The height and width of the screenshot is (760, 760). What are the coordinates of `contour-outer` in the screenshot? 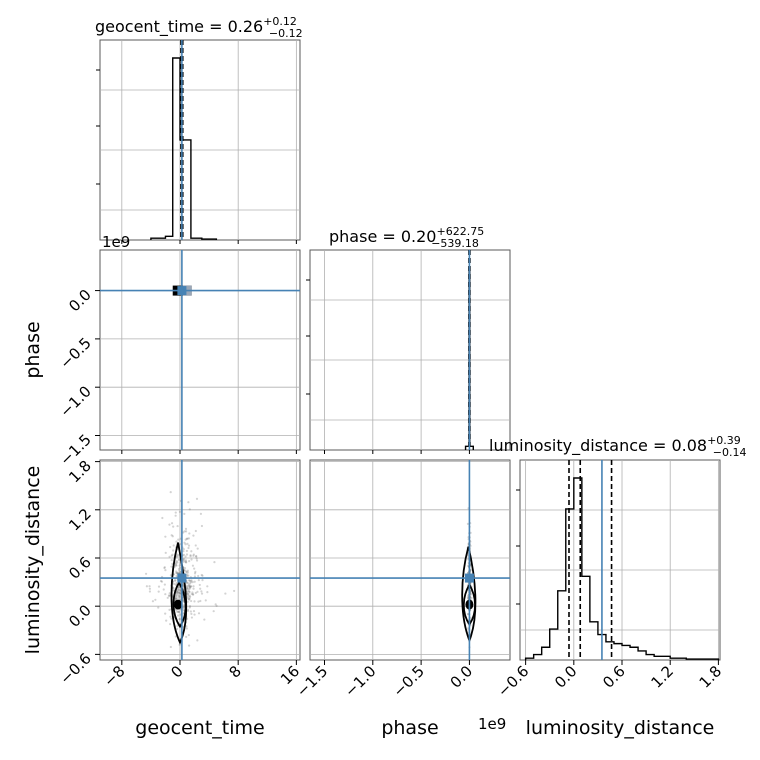 It's located at (179, 593).